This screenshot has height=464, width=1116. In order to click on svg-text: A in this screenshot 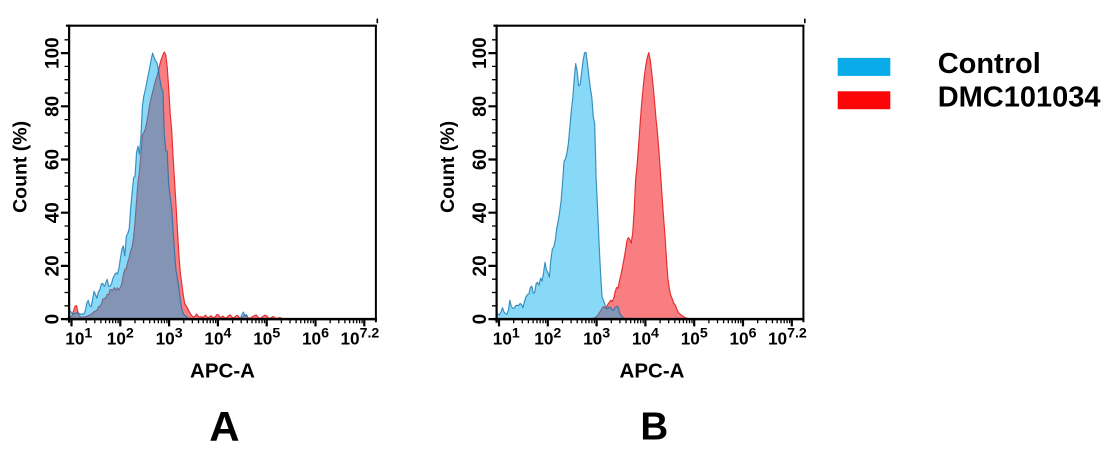, I will do `click(224, 426)`.